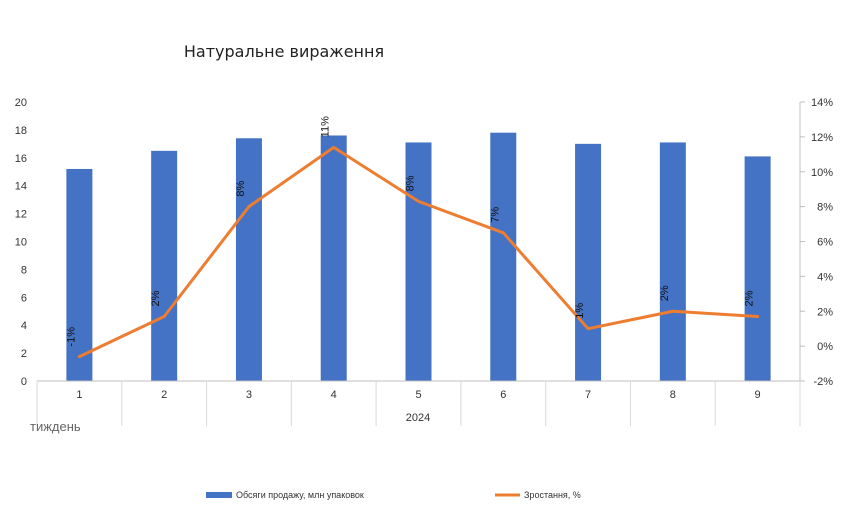  What do you see at coordinates (164, 395) in the screenshot?
I see `category-label: 2` at bounding box center [164, 395].